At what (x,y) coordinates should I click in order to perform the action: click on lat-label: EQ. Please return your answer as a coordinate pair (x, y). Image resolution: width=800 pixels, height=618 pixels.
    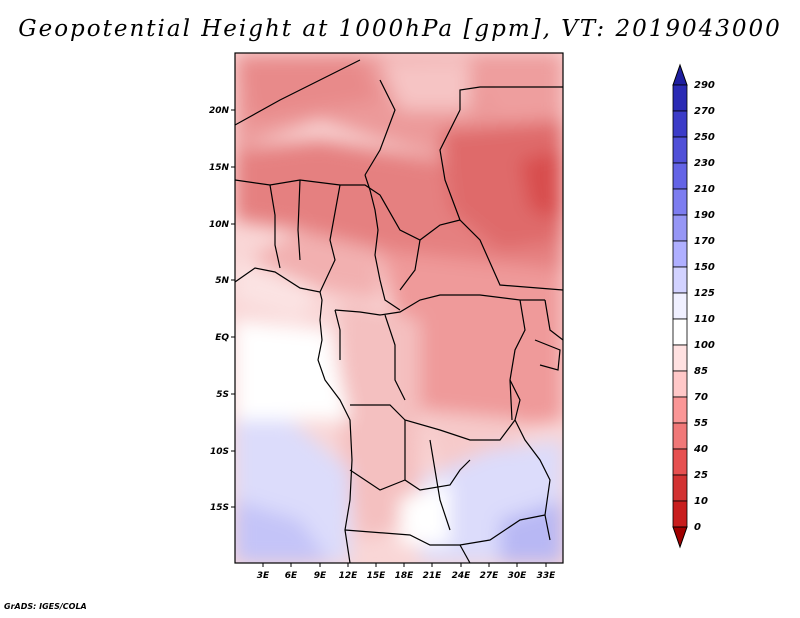
    Looking at the image, I should click on (222, 338).